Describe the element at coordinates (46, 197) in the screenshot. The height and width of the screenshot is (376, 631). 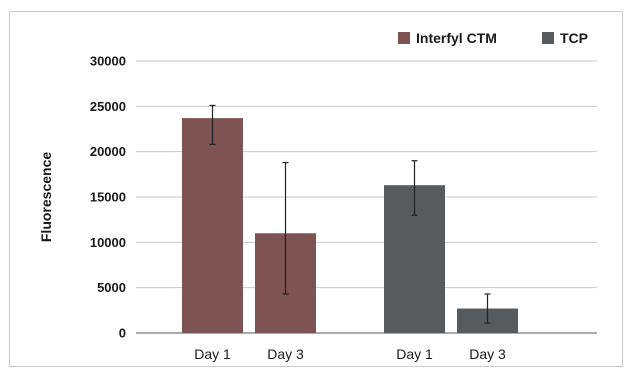
I see `y-axis-title: Fluorescence` at that location.